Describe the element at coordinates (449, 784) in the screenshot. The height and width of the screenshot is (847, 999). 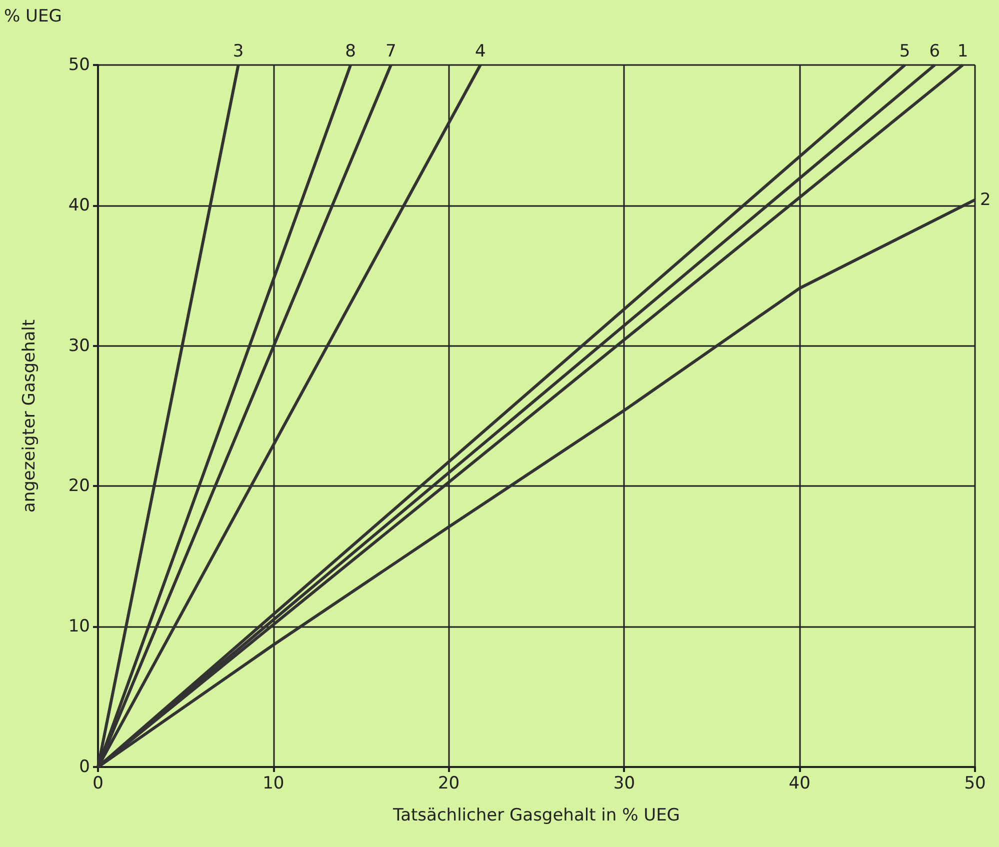
I see `x-tick-label: 20` at that location.